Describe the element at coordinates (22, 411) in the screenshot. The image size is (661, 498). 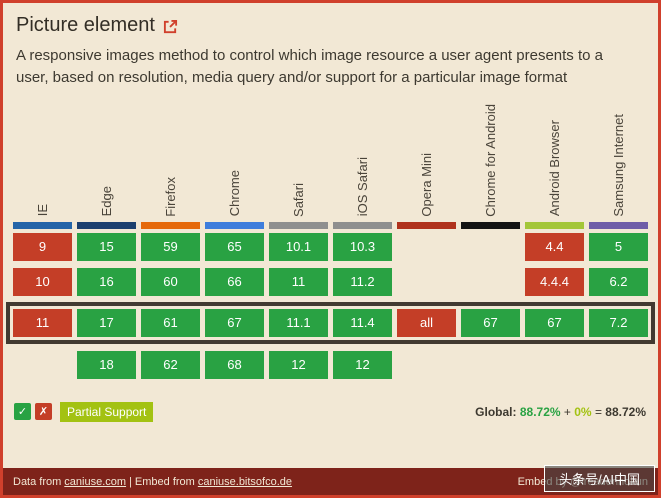
I see `supported-check-icon: ✓` at that location.